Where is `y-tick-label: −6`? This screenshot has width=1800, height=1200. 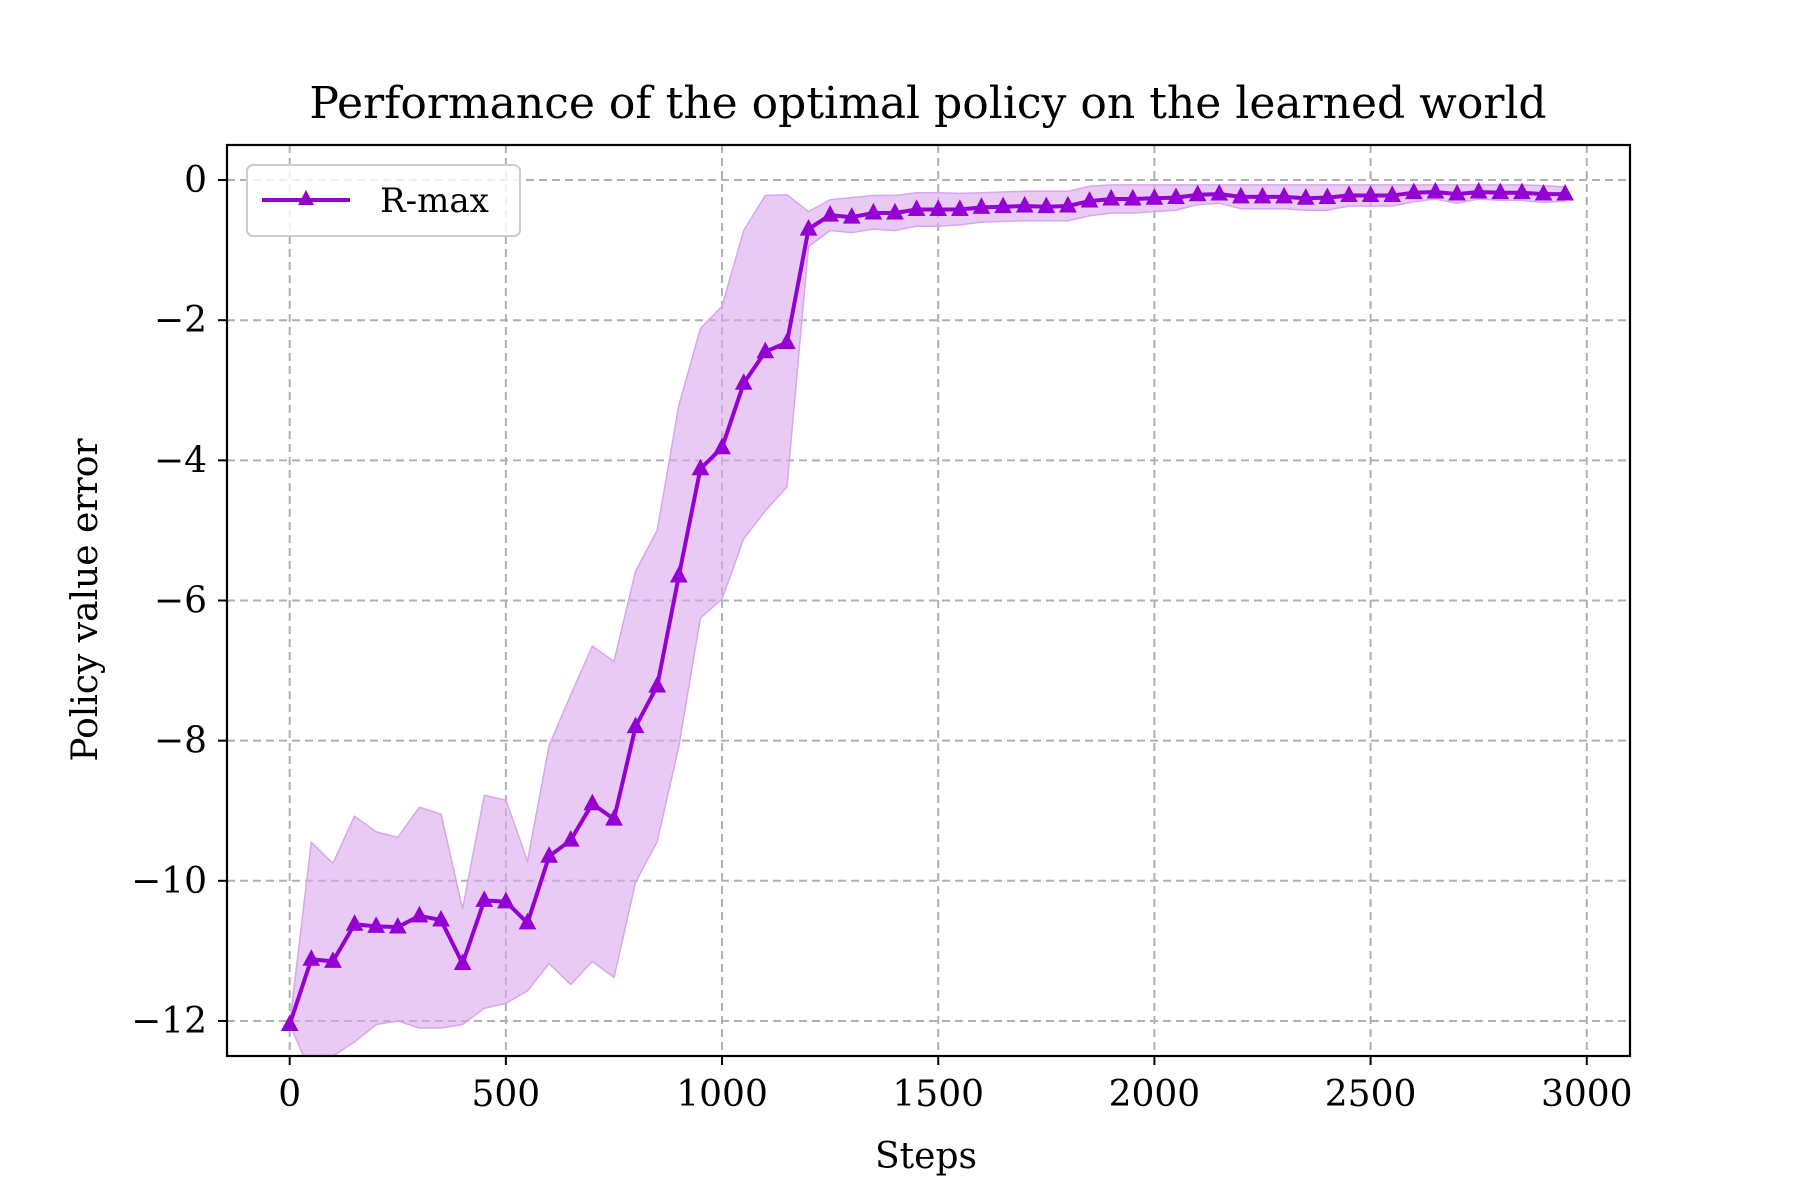
y-tick-label: −6 is located at coordinates (180, 601).